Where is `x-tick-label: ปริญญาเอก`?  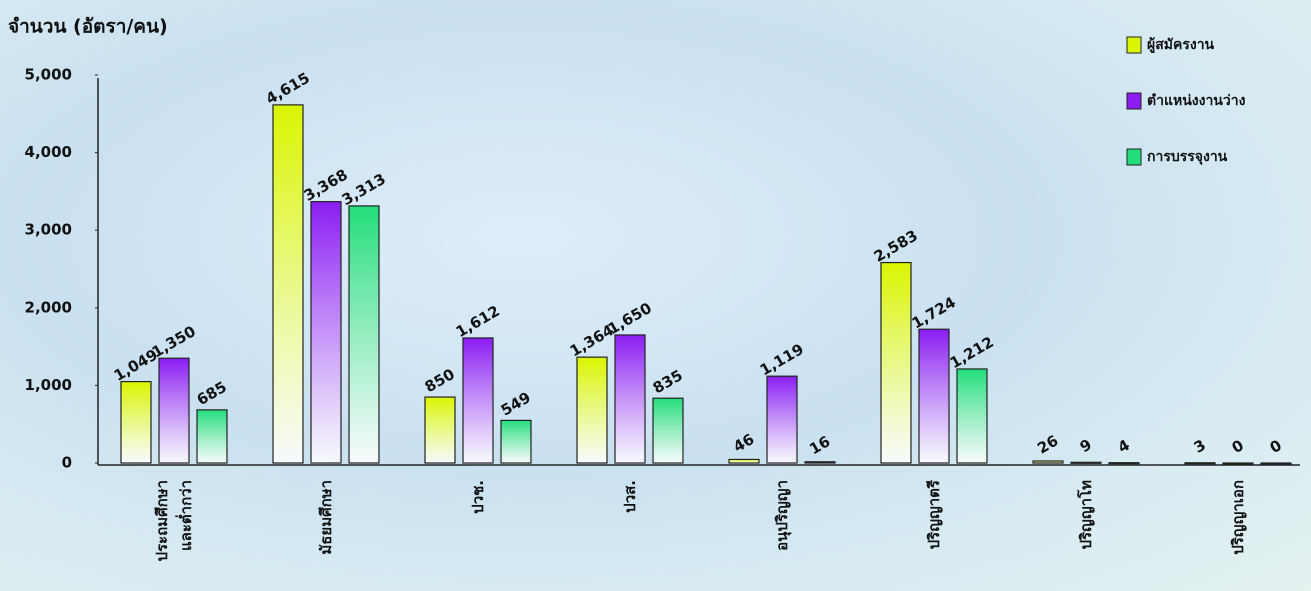 x-tick-label: ปริญญาเอก is located at coordinates (1238, 517).